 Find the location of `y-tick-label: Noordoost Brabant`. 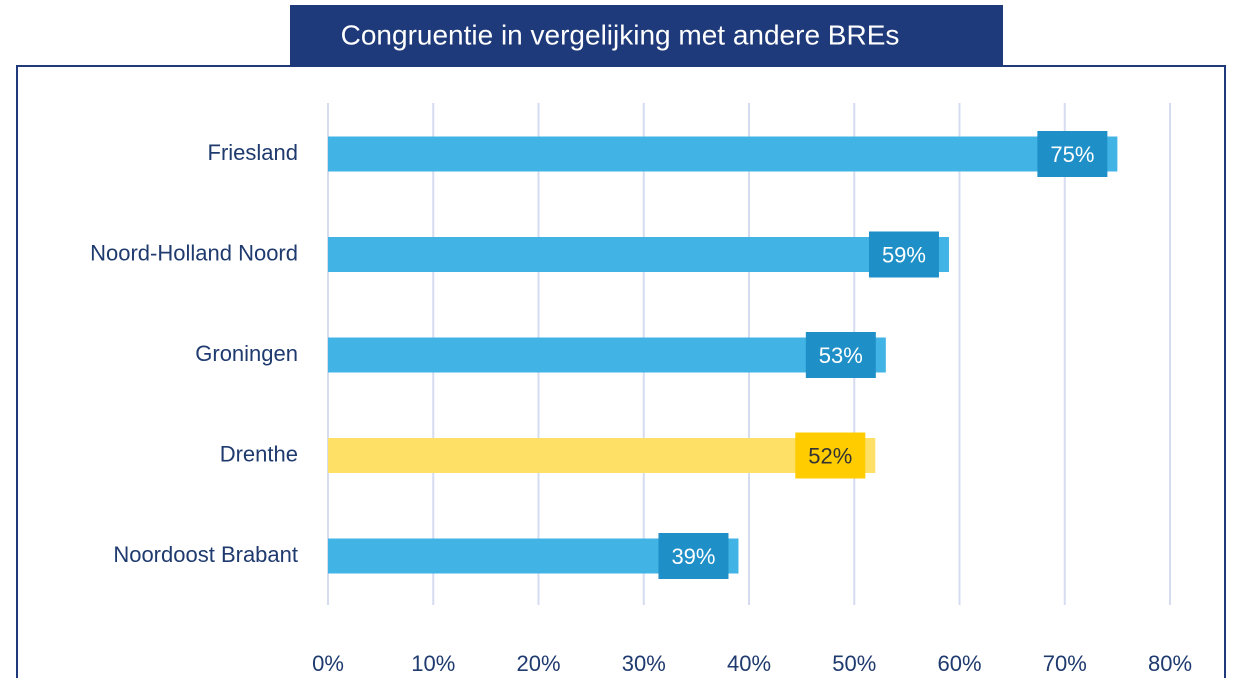

y-tick-label: Noordoost Brabant is located at coordinates (205, 554).